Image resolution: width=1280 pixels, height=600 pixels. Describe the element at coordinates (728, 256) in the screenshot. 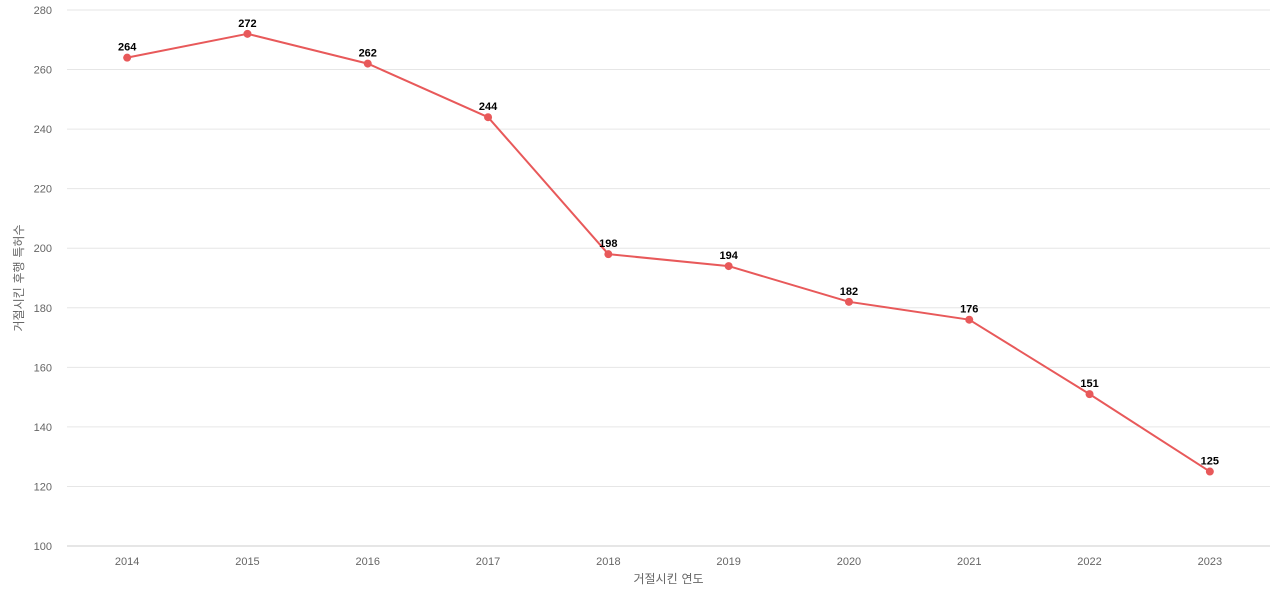

I see `data-label: 194` at that location.